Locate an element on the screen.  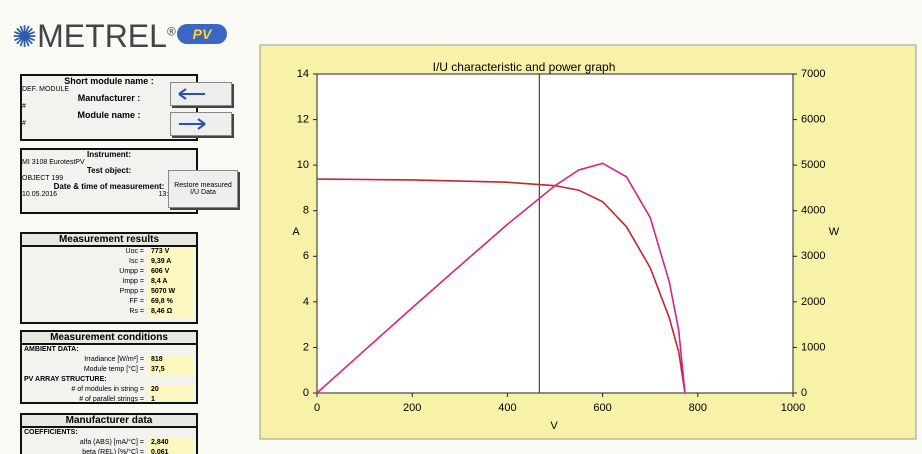
row-label: Uoc = is located at coordinates (134, 251).